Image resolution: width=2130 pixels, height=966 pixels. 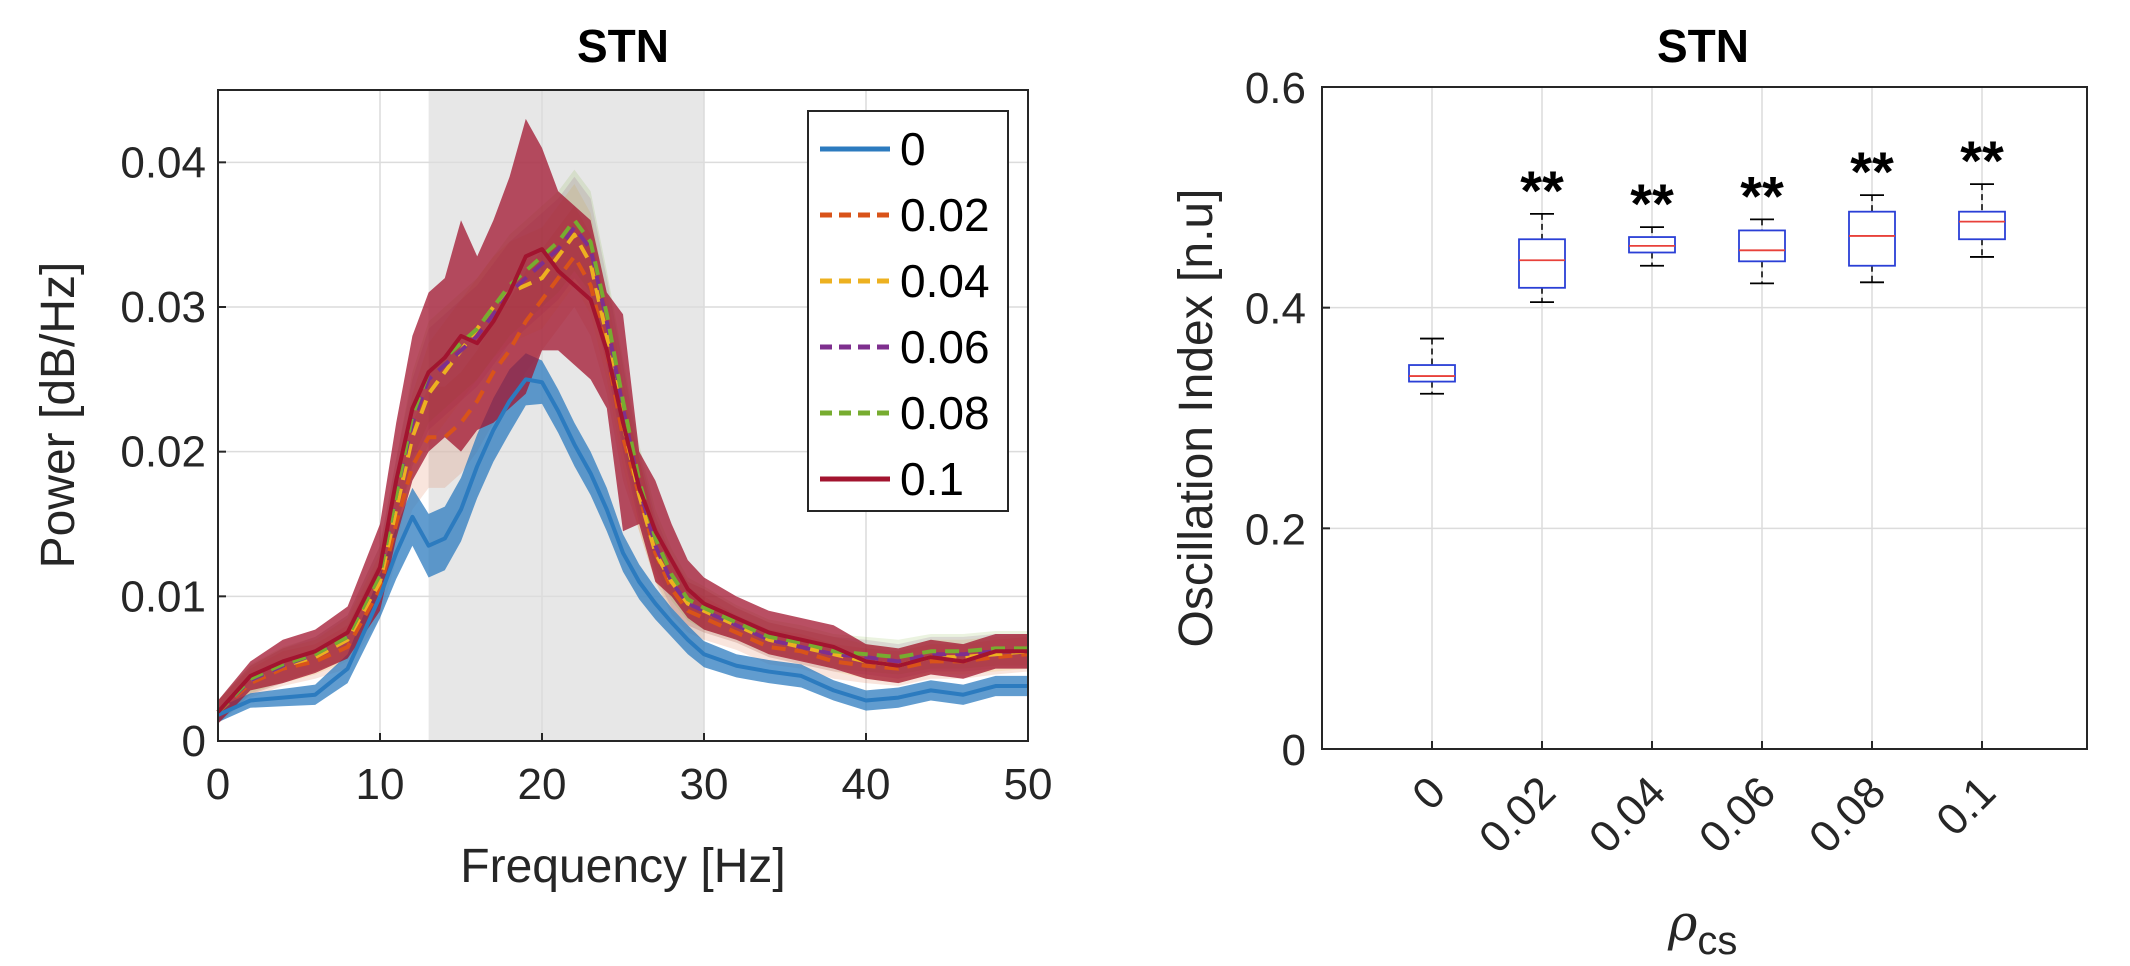 What do you see at coordinates (1707, 262) in the screenshot?
I see `oscillation-boxplots: ** ** ** ** **` at bounding box center [1707, 262].